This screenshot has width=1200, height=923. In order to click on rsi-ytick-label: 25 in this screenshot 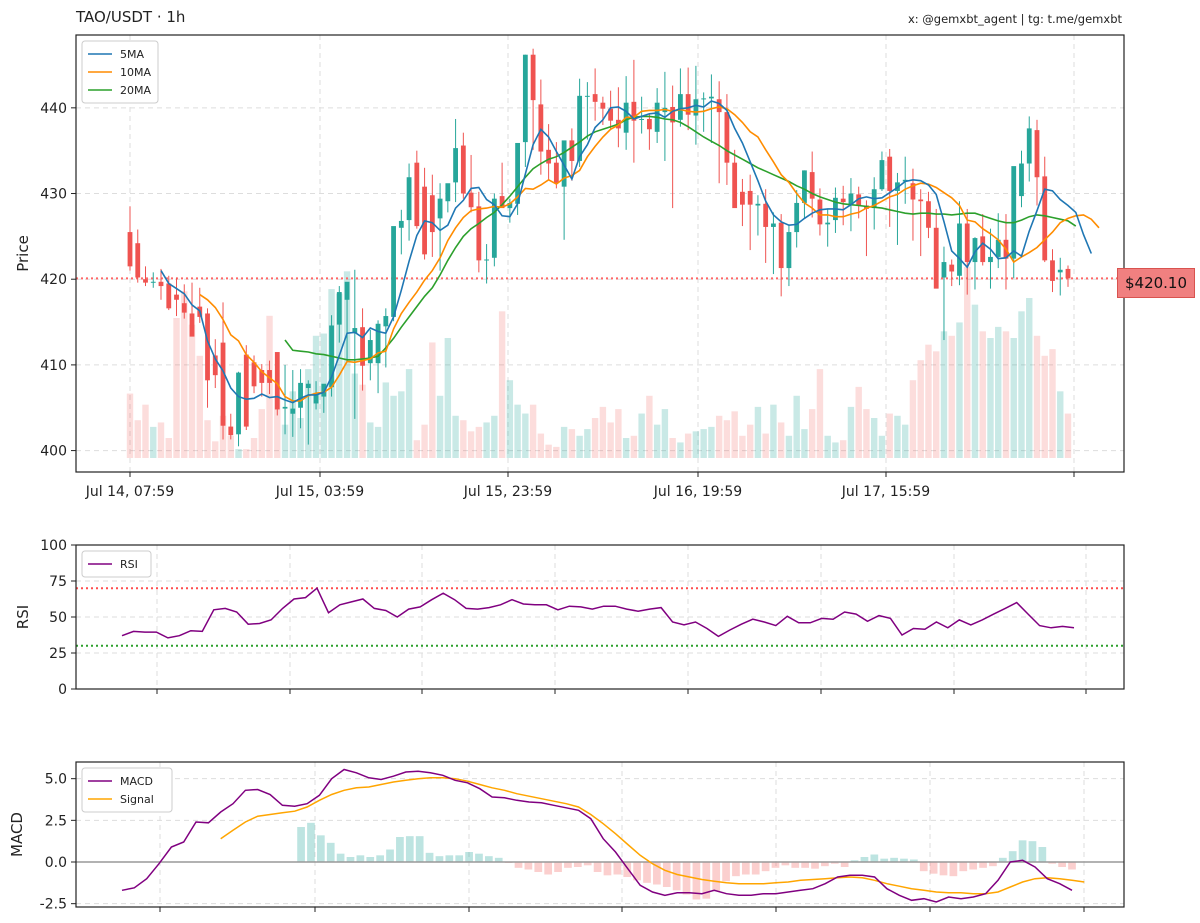, I will do `click(58, 654)`.